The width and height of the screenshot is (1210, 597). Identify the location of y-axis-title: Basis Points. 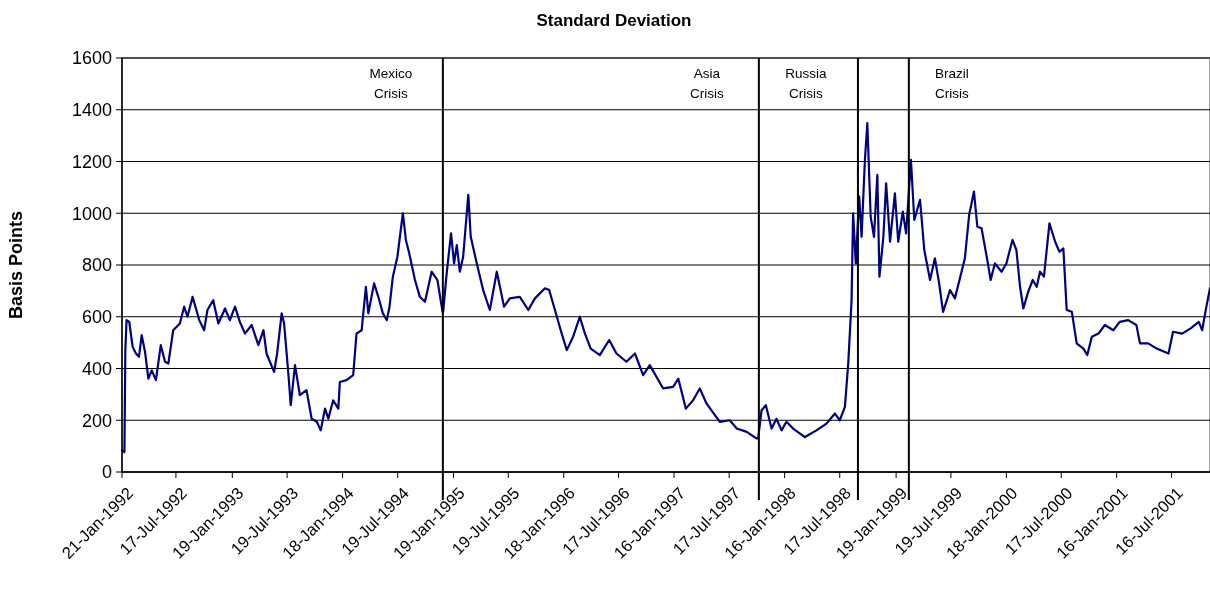
(16, 265).